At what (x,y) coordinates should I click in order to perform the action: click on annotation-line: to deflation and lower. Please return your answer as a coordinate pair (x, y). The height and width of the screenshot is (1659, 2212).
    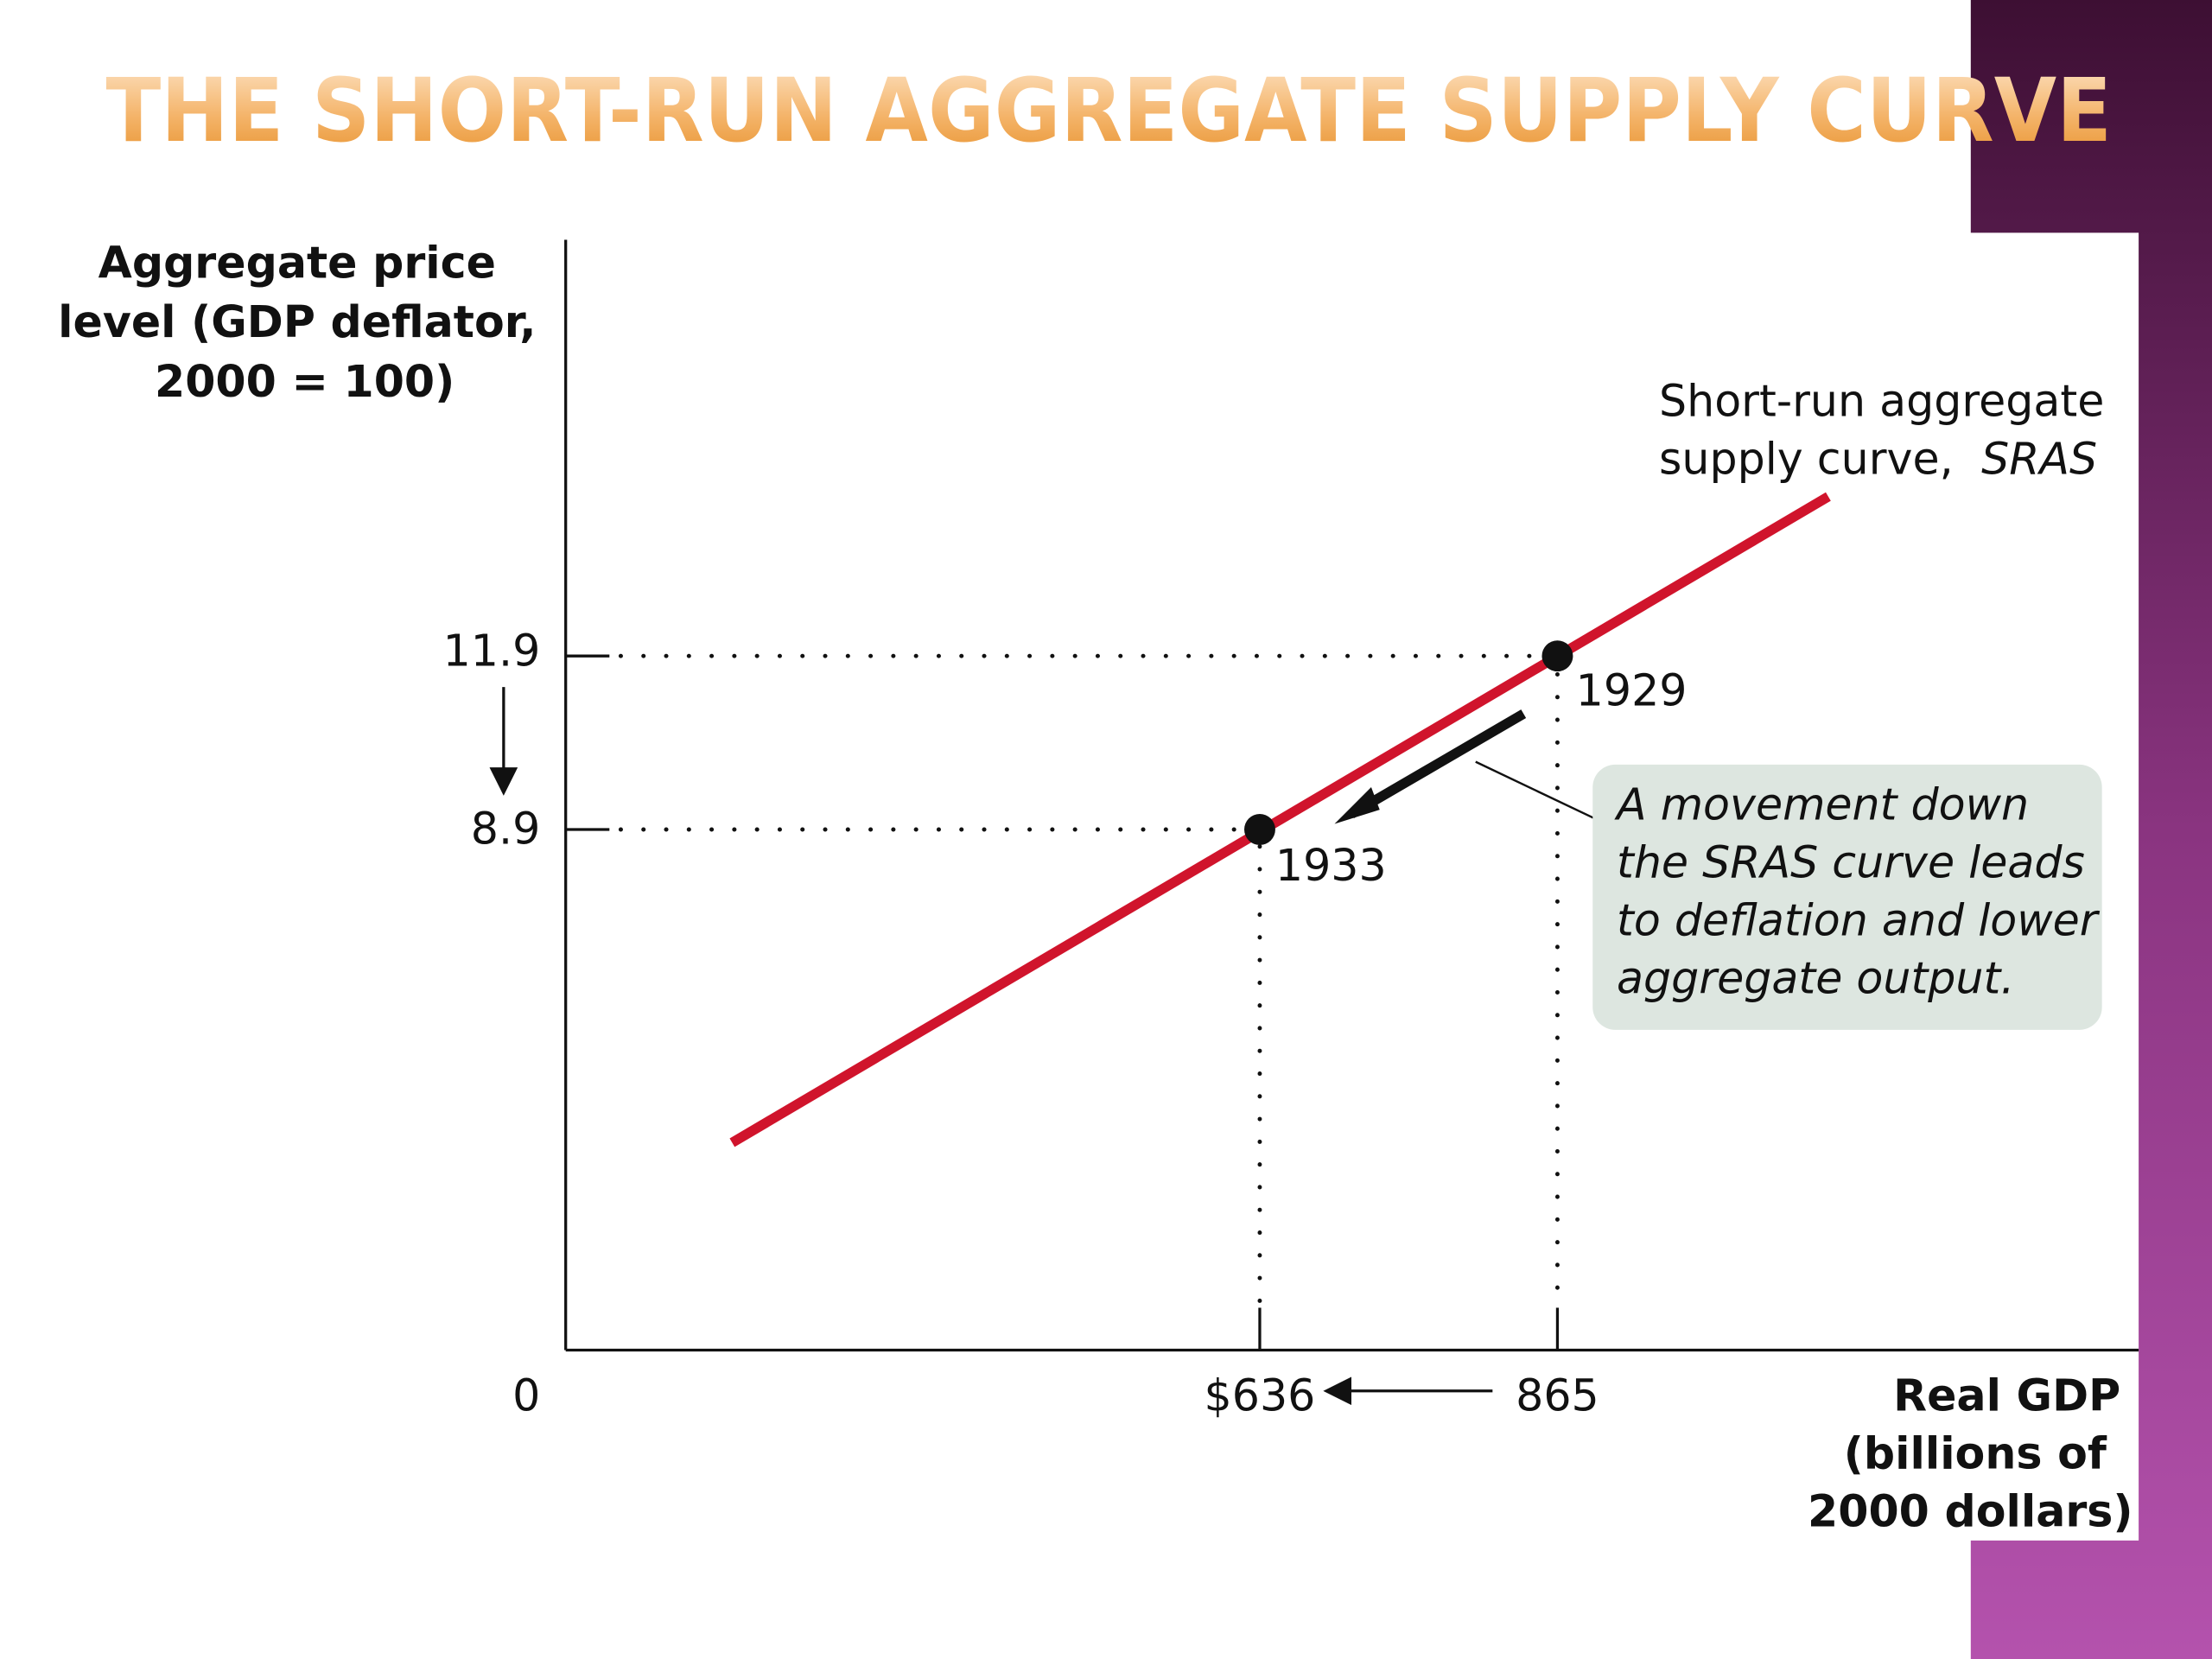
    Looking at the image, I should click on (1859, 919).